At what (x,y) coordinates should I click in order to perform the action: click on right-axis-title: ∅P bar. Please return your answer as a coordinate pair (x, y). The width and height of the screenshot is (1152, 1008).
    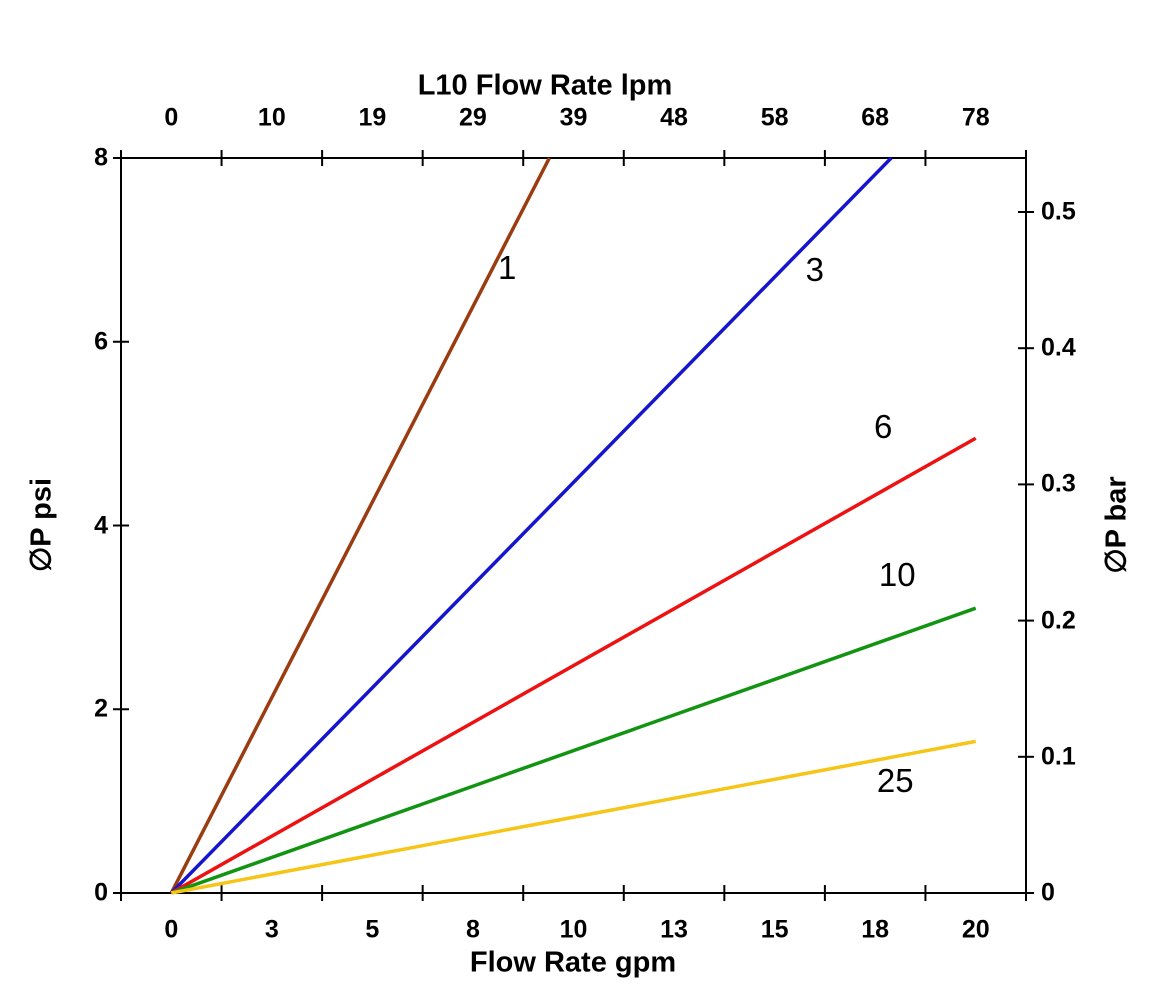
    Looking at the image, I should click on (1116, 525).